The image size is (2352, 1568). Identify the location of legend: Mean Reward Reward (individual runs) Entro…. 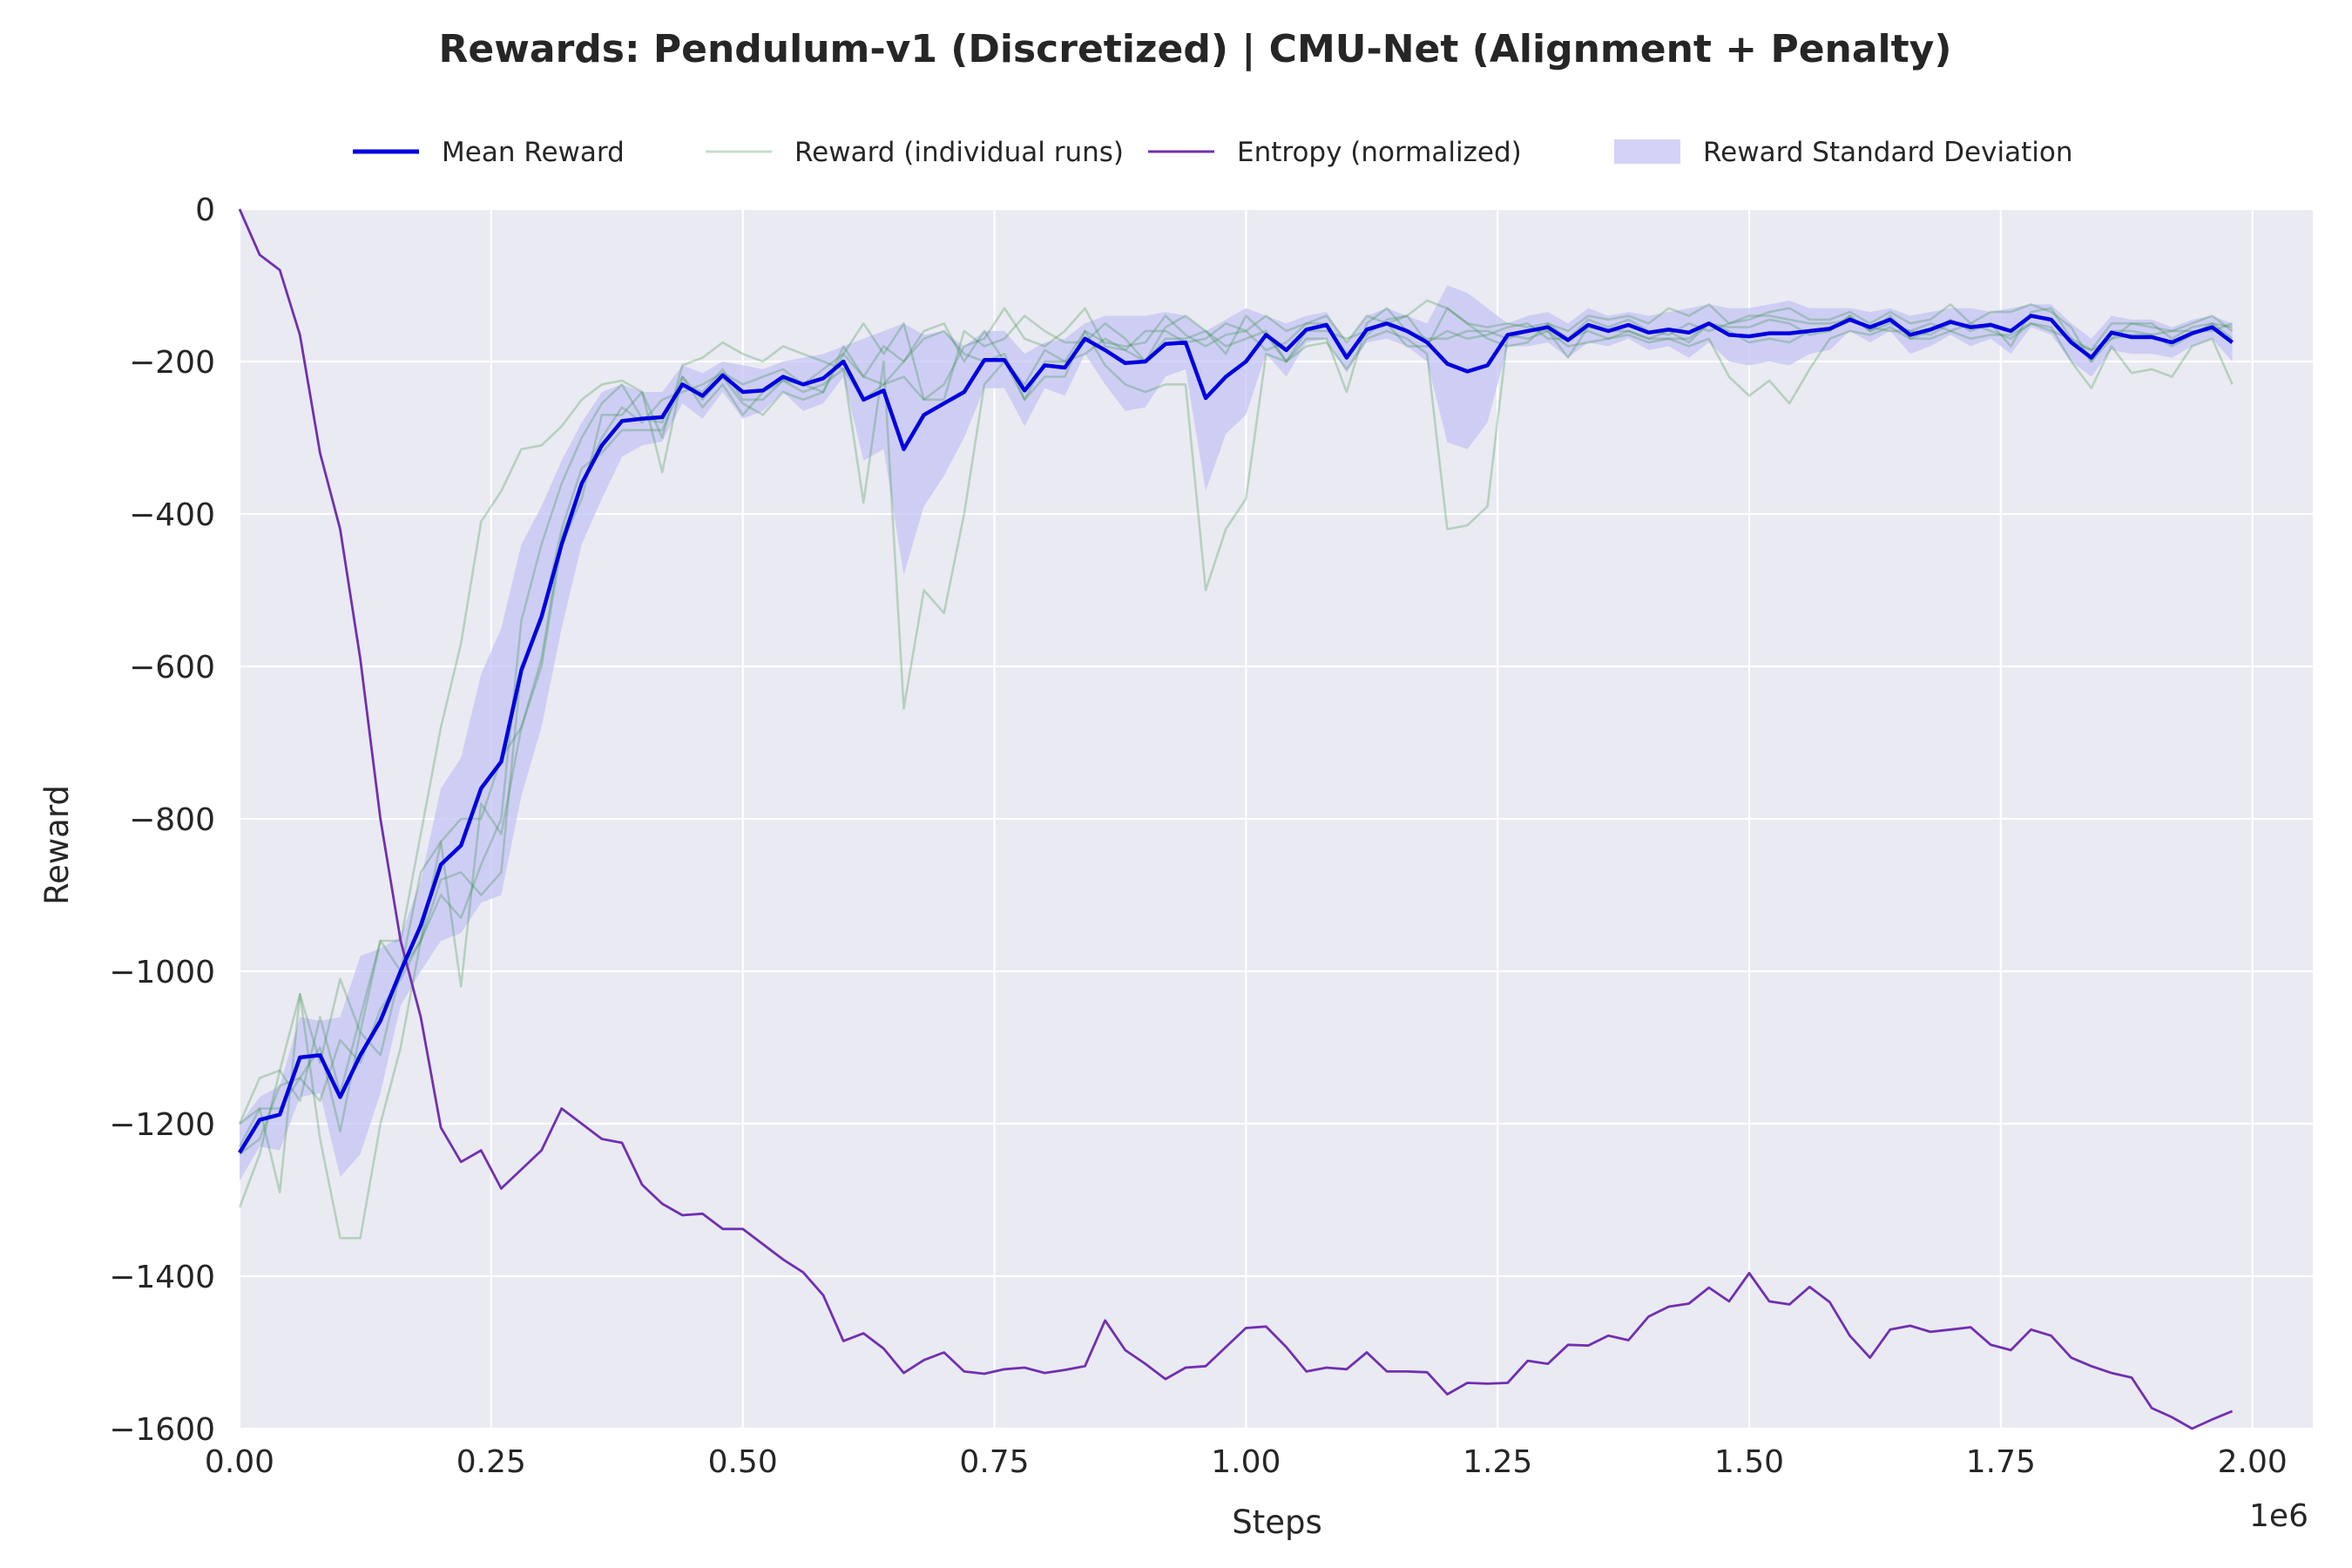
(1212, 152).